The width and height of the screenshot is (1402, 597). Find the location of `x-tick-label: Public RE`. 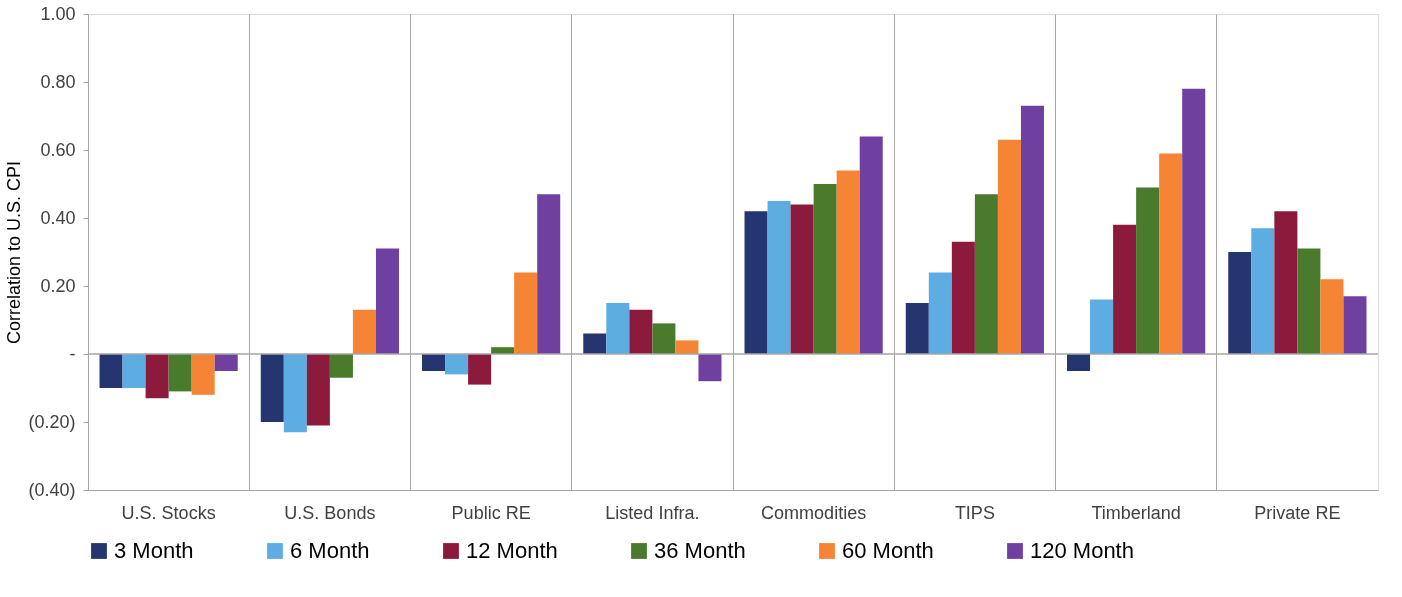

x-tick-label: Public RE is located at coordinates (491, 512).